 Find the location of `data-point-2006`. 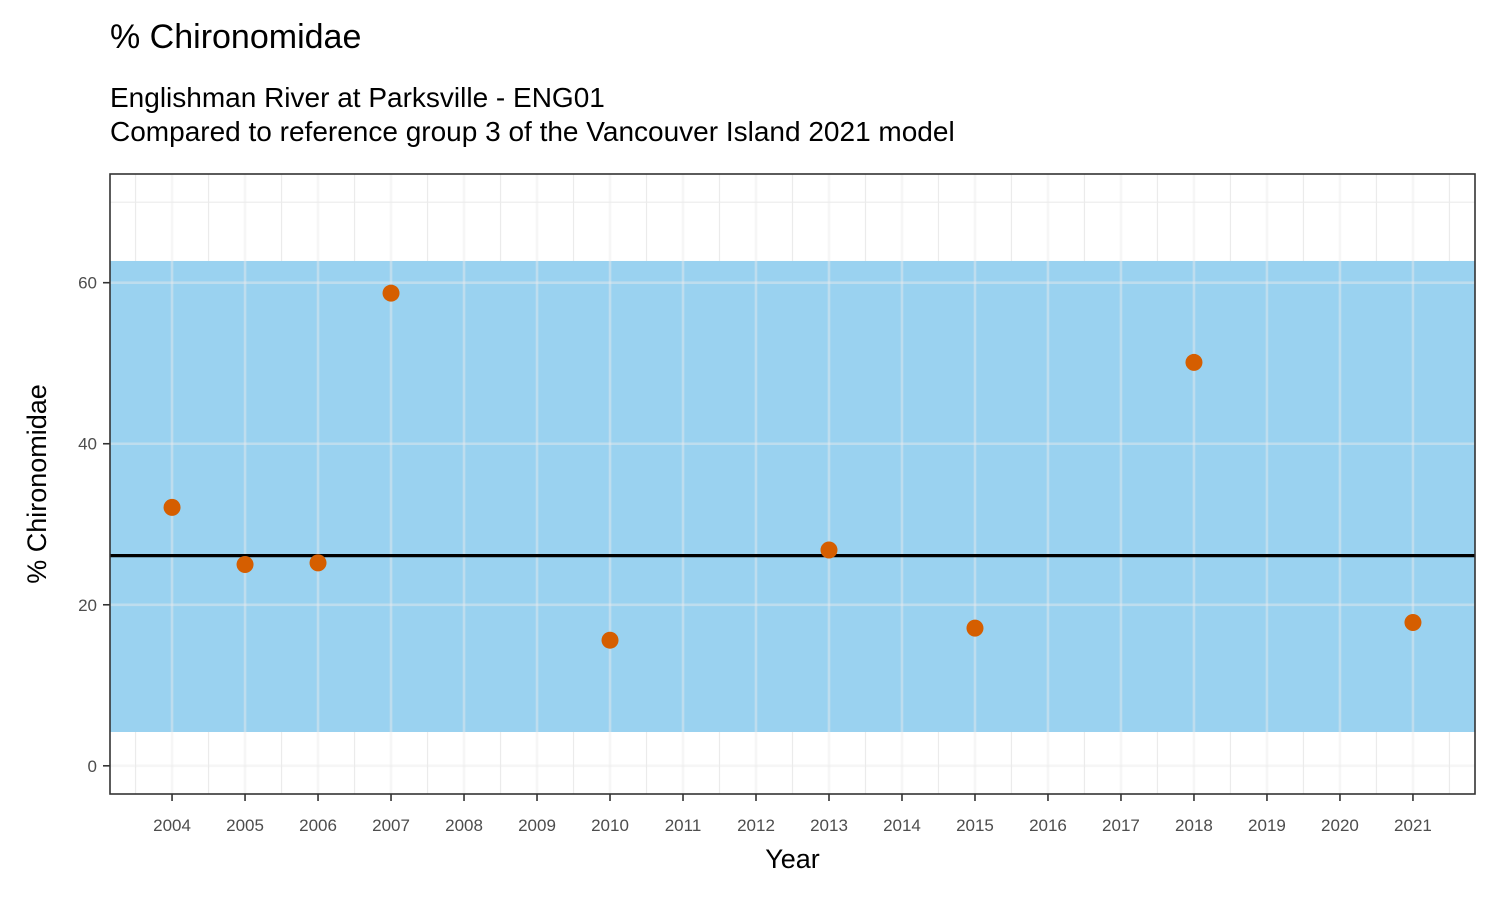

data-point-2006 is located at coordinates (318, 563).